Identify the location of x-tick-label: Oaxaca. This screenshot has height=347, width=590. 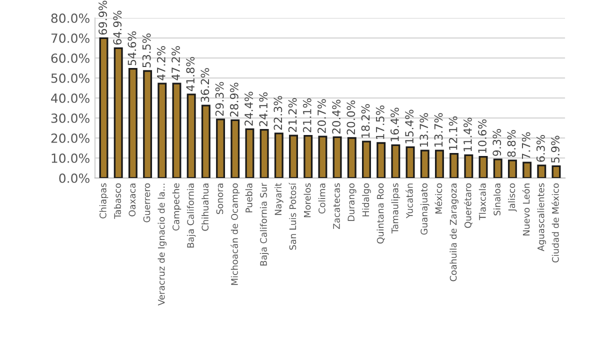
(132, 200).